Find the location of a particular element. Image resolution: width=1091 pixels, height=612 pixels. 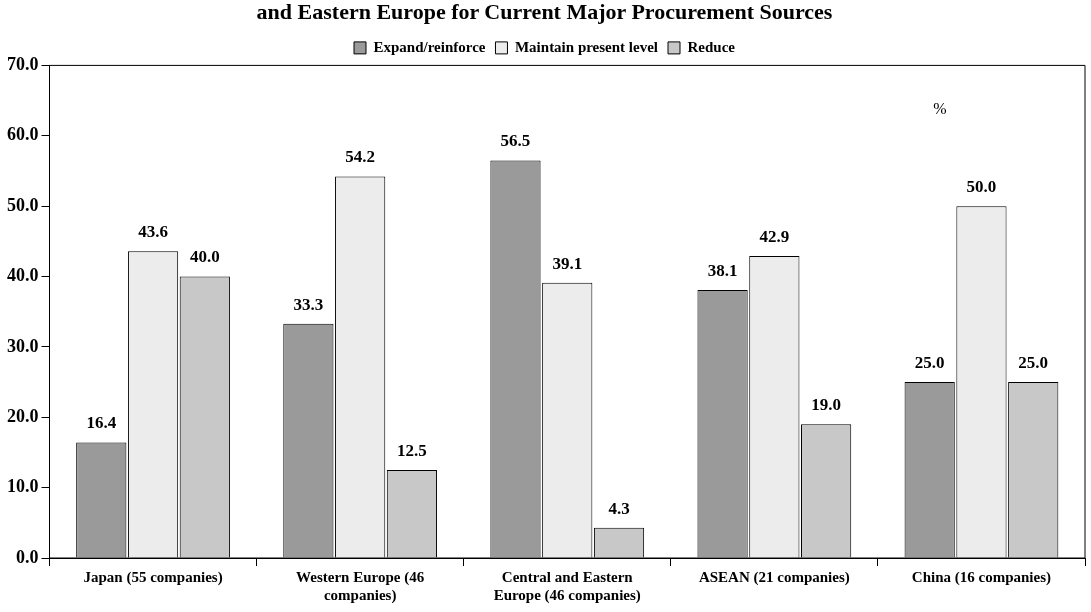

legend-label: Reduce is located at coordinates (711, 46).